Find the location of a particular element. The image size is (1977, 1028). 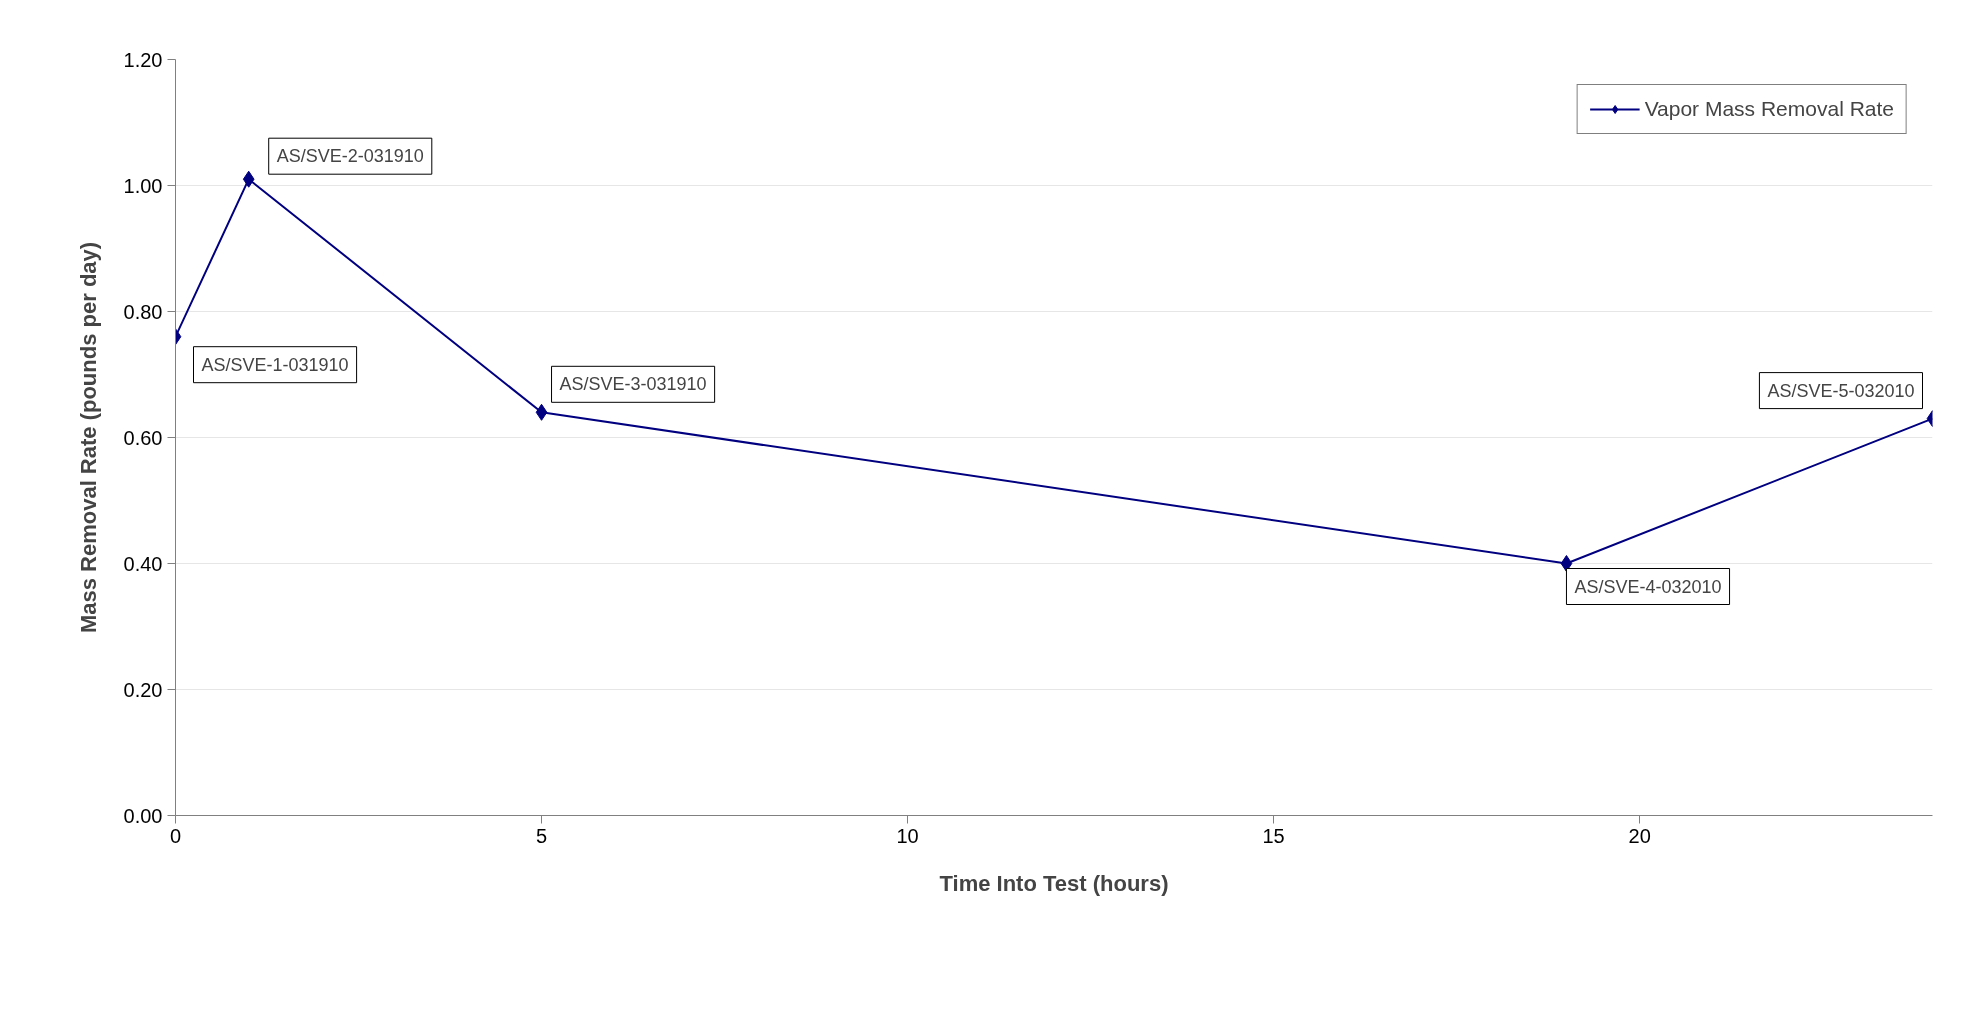

x-tick-label: 5 is located at coordinates (541, 835).